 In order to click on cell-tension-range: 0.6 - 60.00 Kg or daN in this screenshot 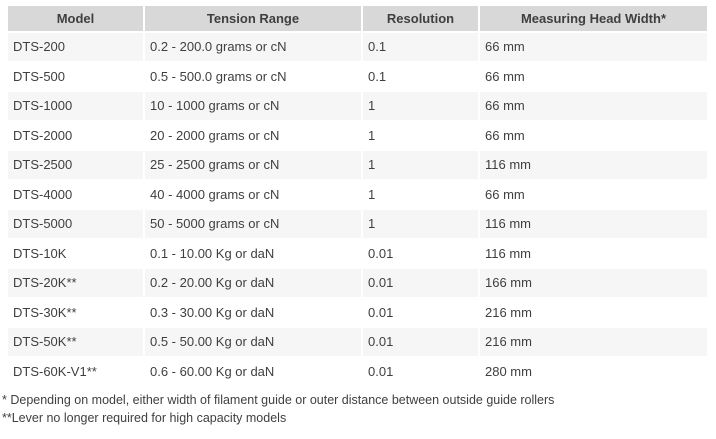, I will do `click(253, 371)`.